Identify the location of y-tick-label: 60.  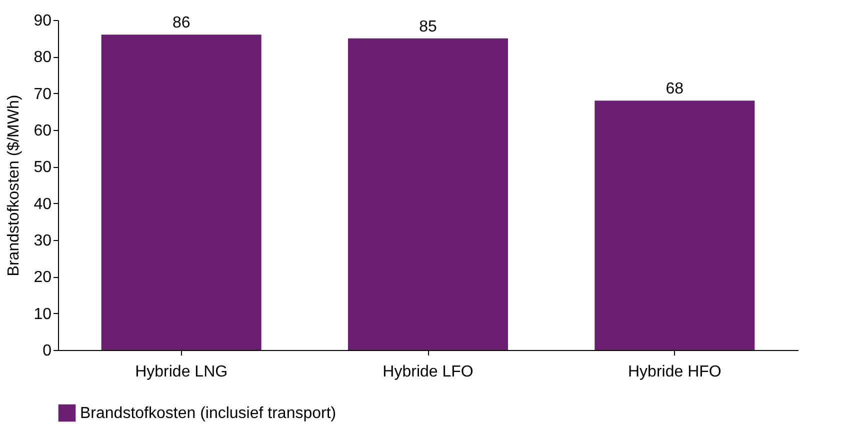
(43, 131).